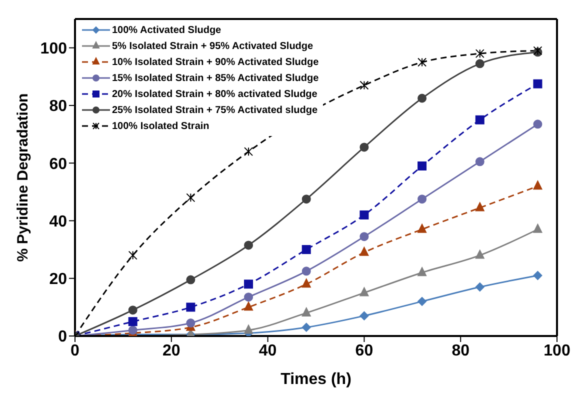  What do you see at coordinates (167, 30) in the screenshot?
I see `legend-label: 100% Activated Sludge` at bounding box center [167, 30].